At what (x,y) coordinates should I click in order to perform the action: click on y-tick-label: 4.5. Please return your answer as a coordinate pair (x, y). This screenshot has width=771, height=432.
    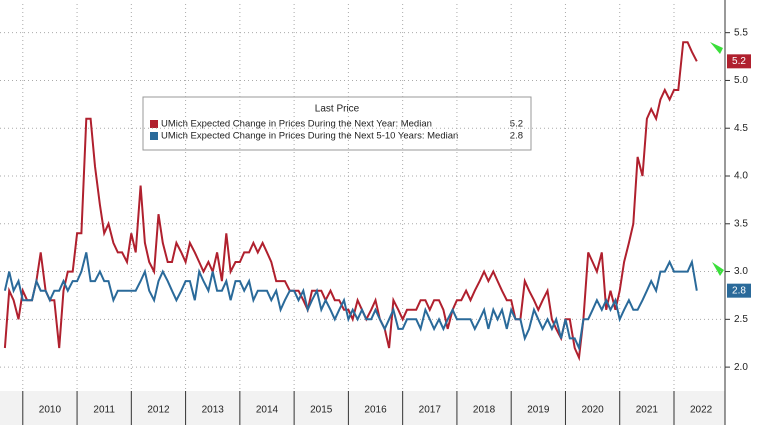
    Looking at the image, I should click on (741, 128).